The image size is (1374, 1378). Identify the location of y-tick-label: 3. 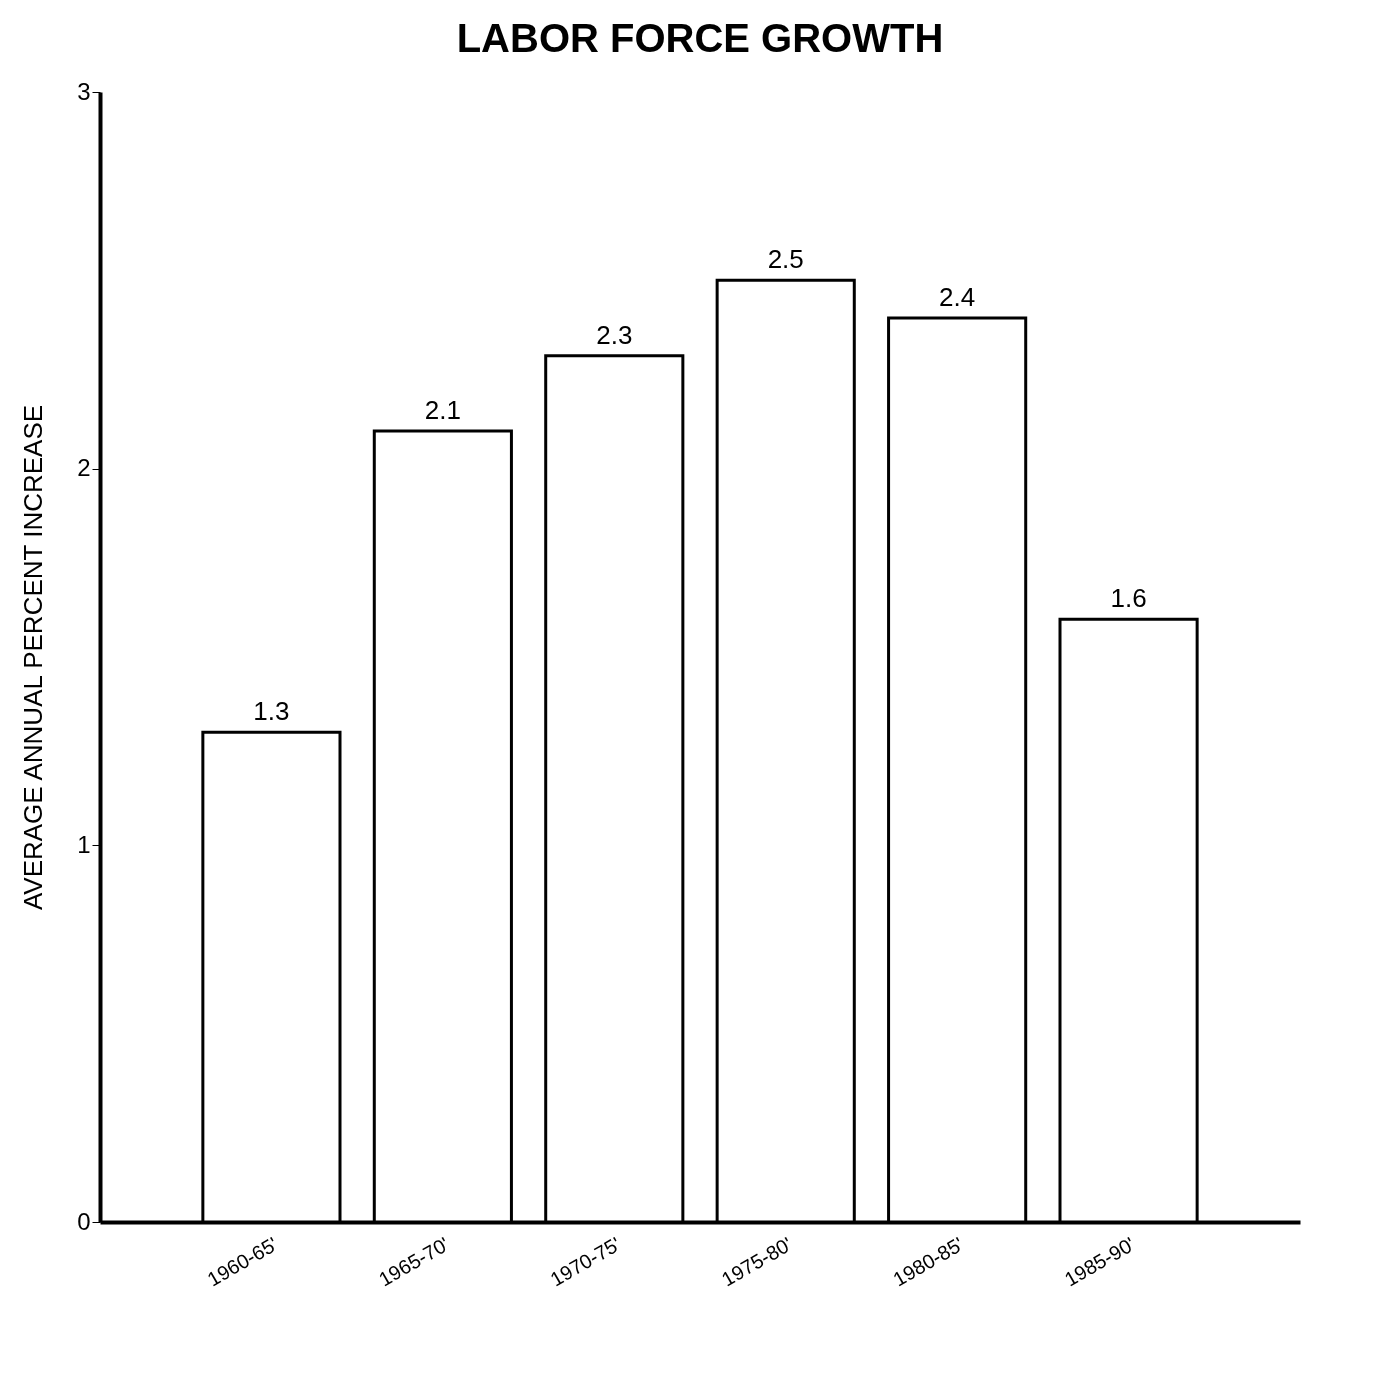
(84, 91).